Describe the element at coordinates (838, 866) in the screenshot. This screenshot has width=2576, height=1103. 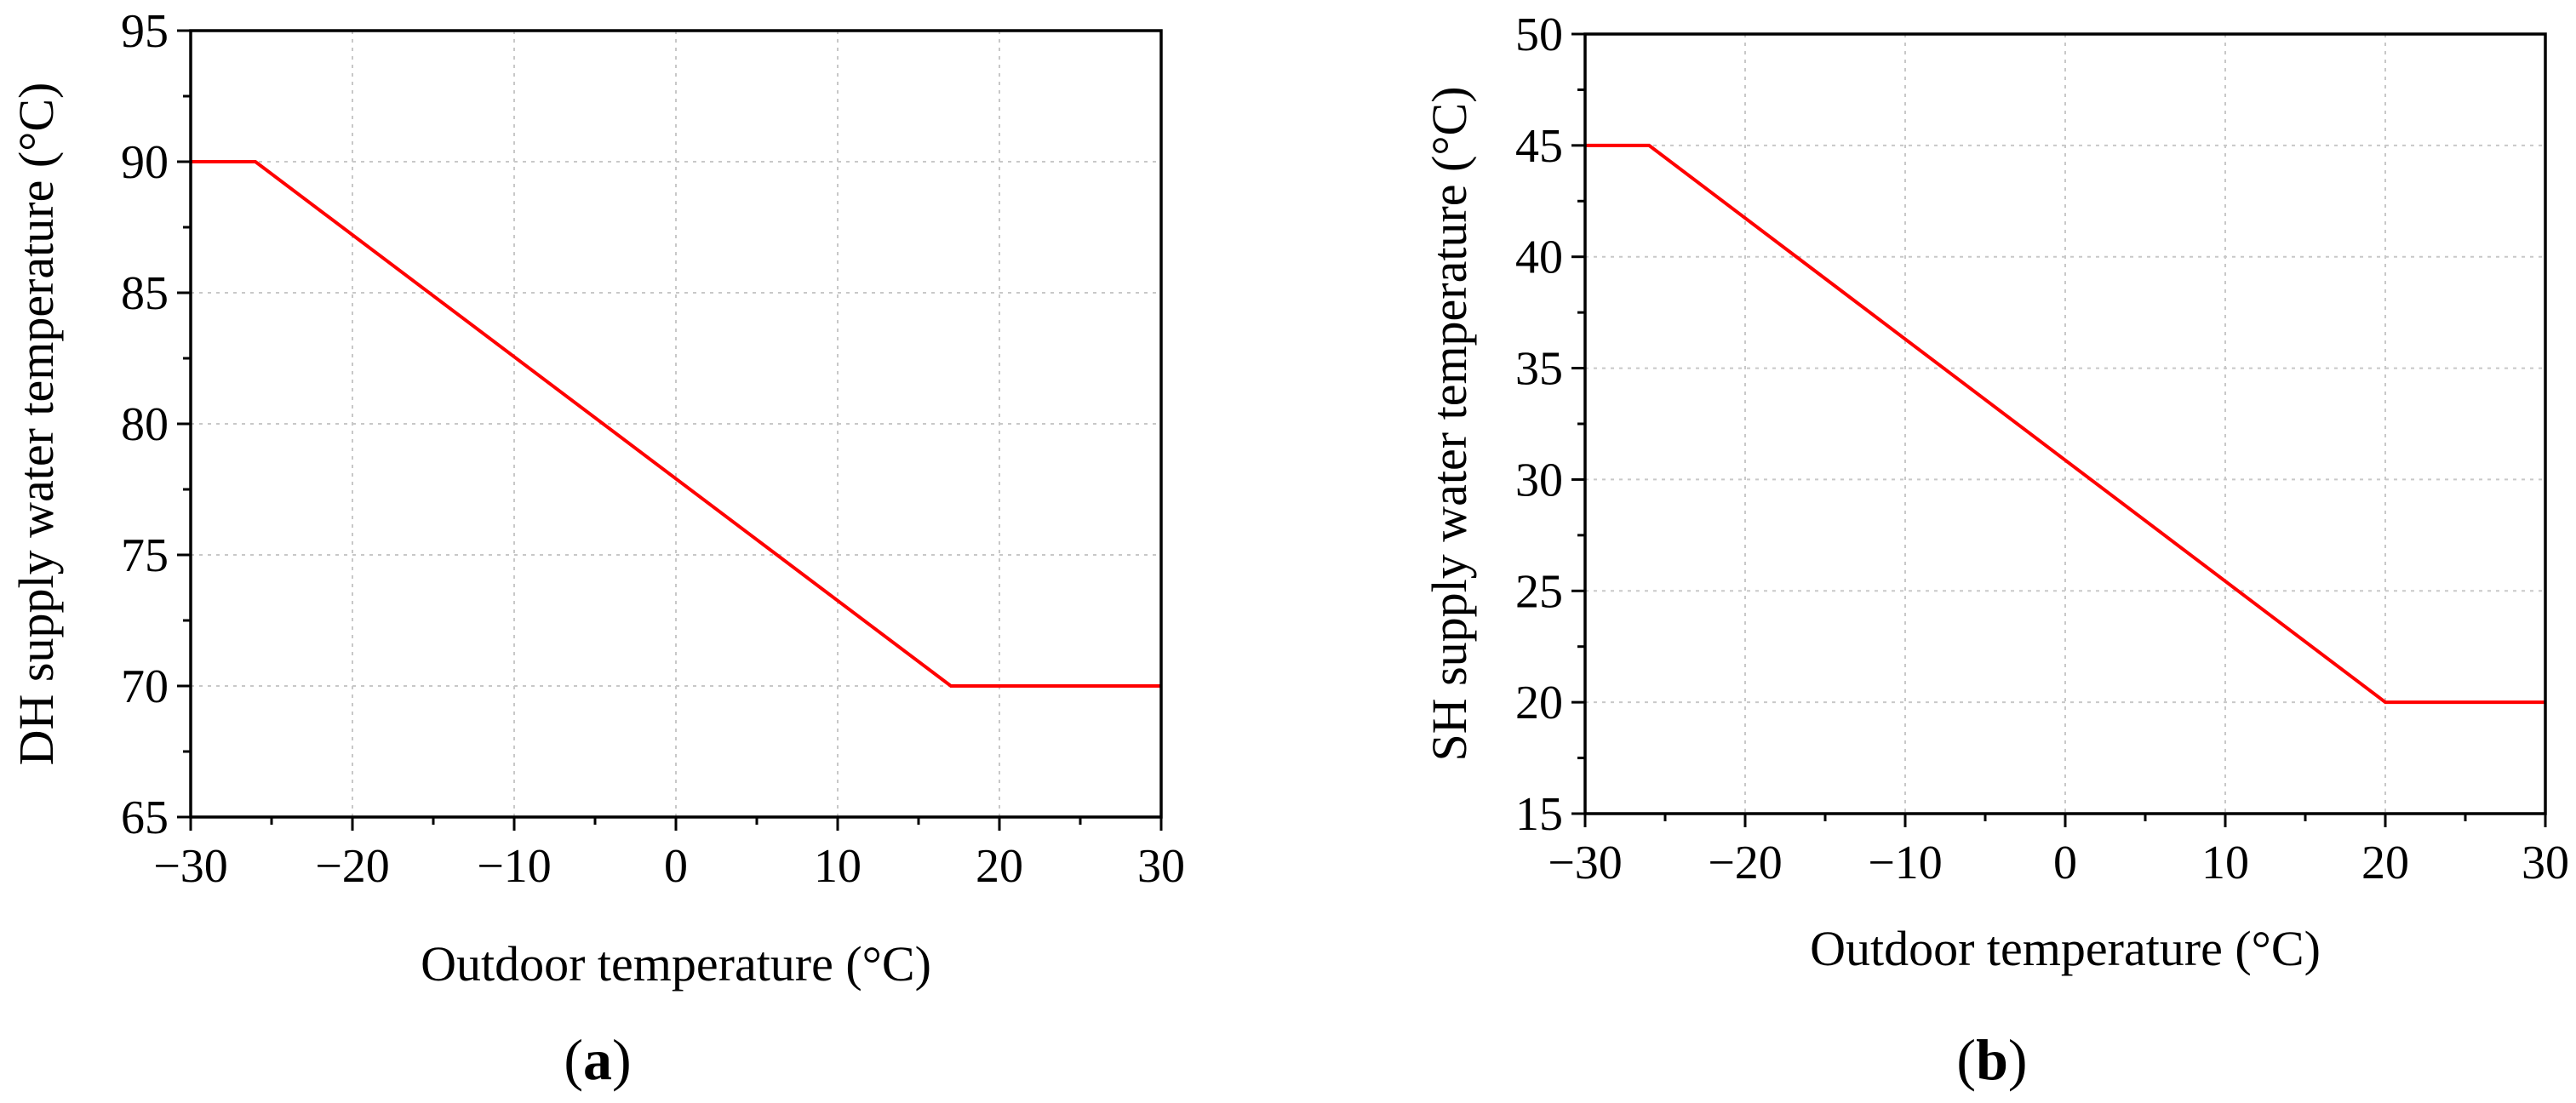
I see `x-tick-label-a-4: 10` at that location.